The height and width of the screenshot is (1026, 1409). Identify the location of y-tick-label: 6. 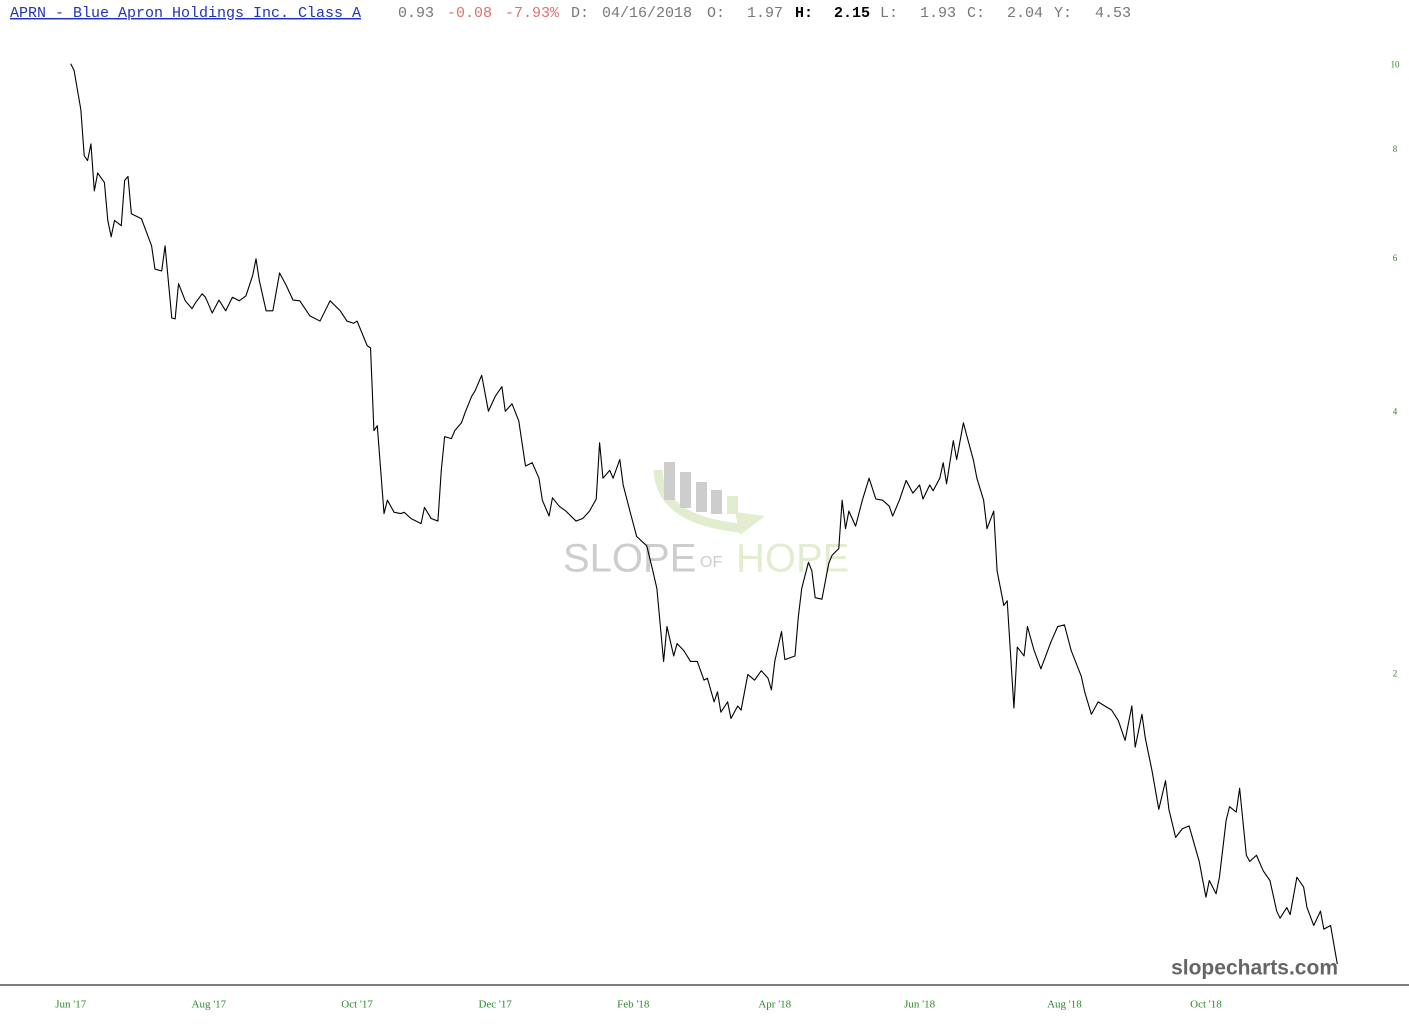
(1395, 258).